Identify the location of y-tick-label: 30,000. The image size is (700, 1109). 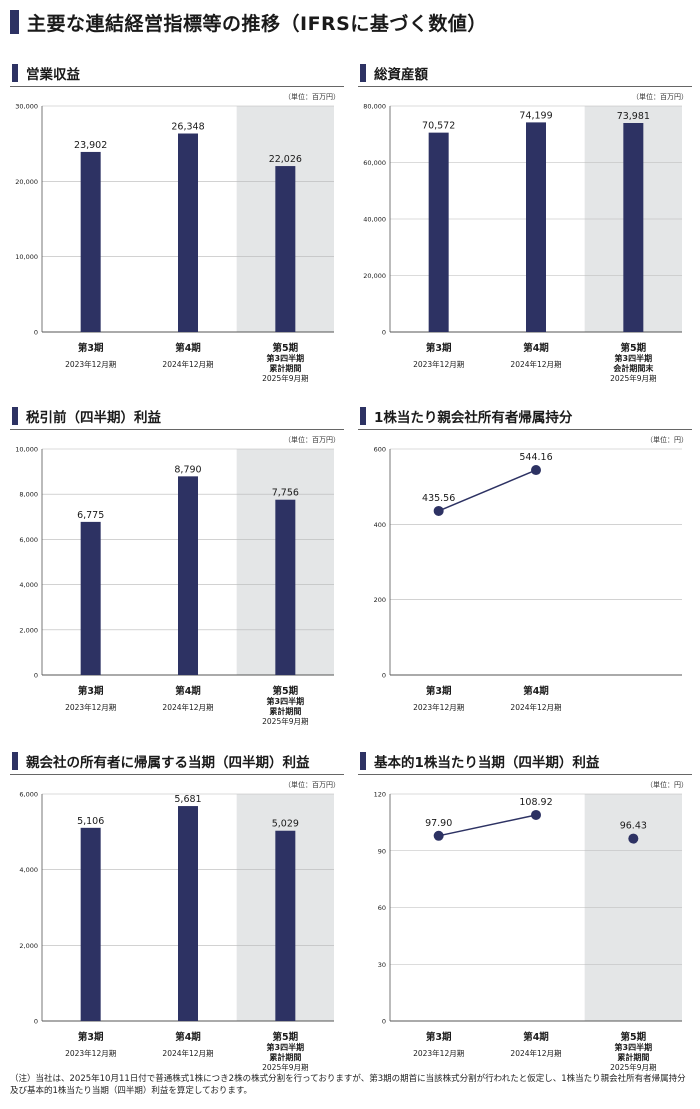
(26, 107).